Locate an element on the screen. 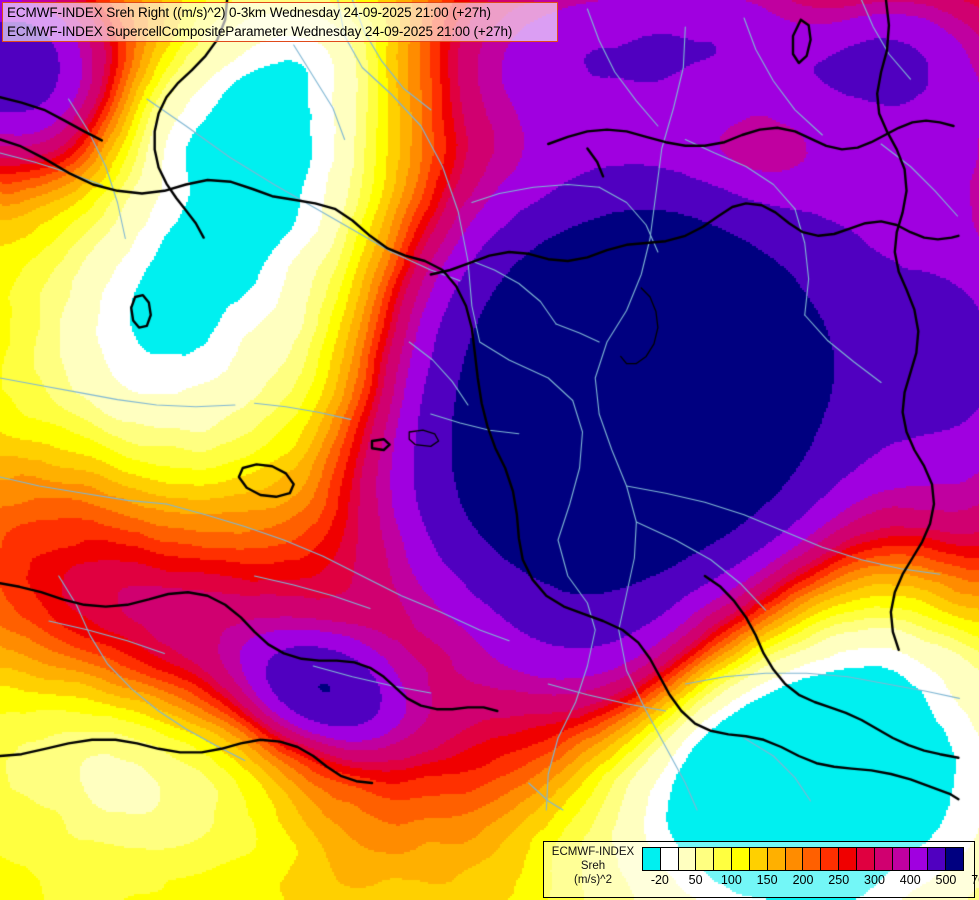  legend-parameter-label: Sreh is located at coordinates (593, 866).